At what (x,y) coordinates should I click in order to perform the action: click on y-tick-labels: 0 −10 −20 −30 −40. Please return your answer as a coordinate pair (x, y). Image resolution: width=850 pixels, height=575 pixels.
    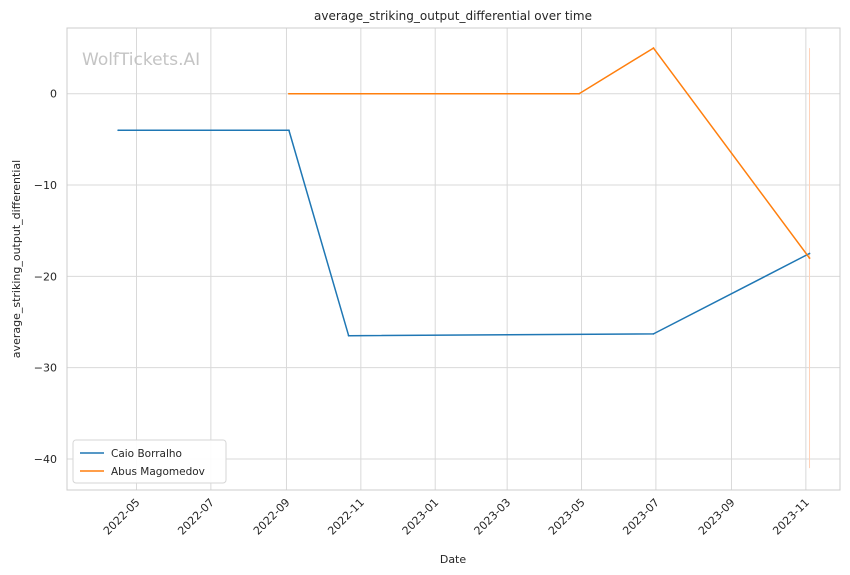
    Looking at the image, I should click on (45, 277).